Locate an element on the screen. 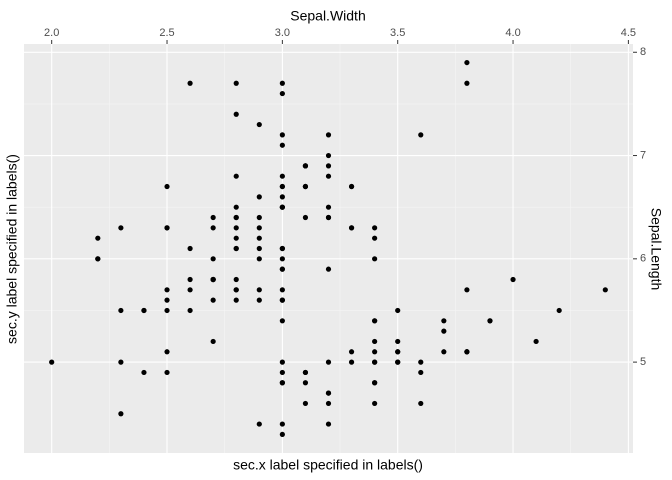 The height and width of the screenshot is (480, 672). y-tick-label: 7 is located at coordinates (643, 155).